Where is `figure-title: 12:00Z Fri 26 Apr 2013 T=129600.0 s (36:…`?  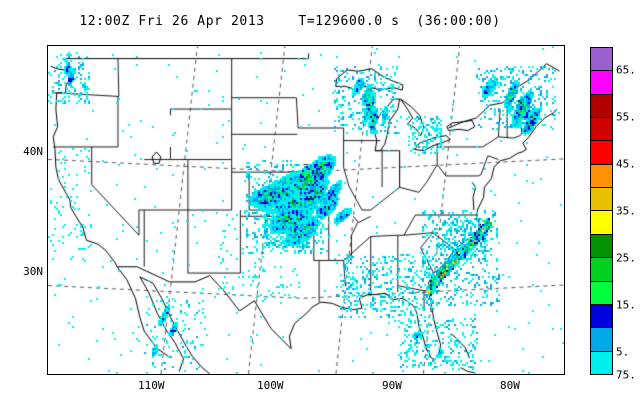
figure-title: 12:00Z Fri 26 Apr 2013 T=129600.0 s (36:… is located at coordinates (290, 21).